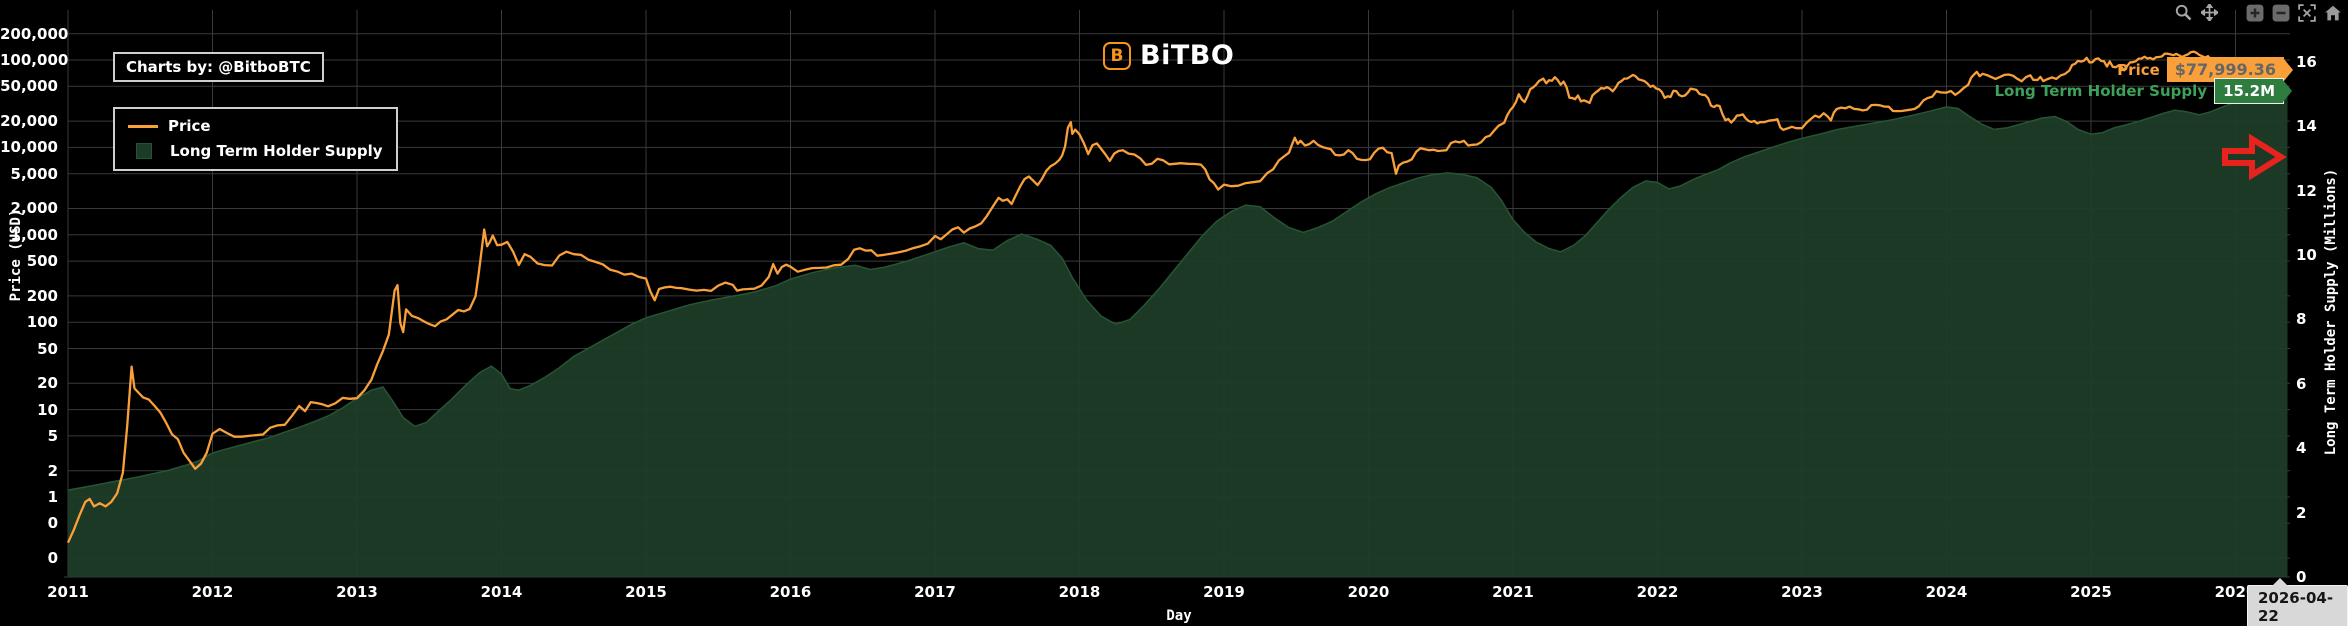  I want to click on supply-tick-label: 4, so click(2301, 448).